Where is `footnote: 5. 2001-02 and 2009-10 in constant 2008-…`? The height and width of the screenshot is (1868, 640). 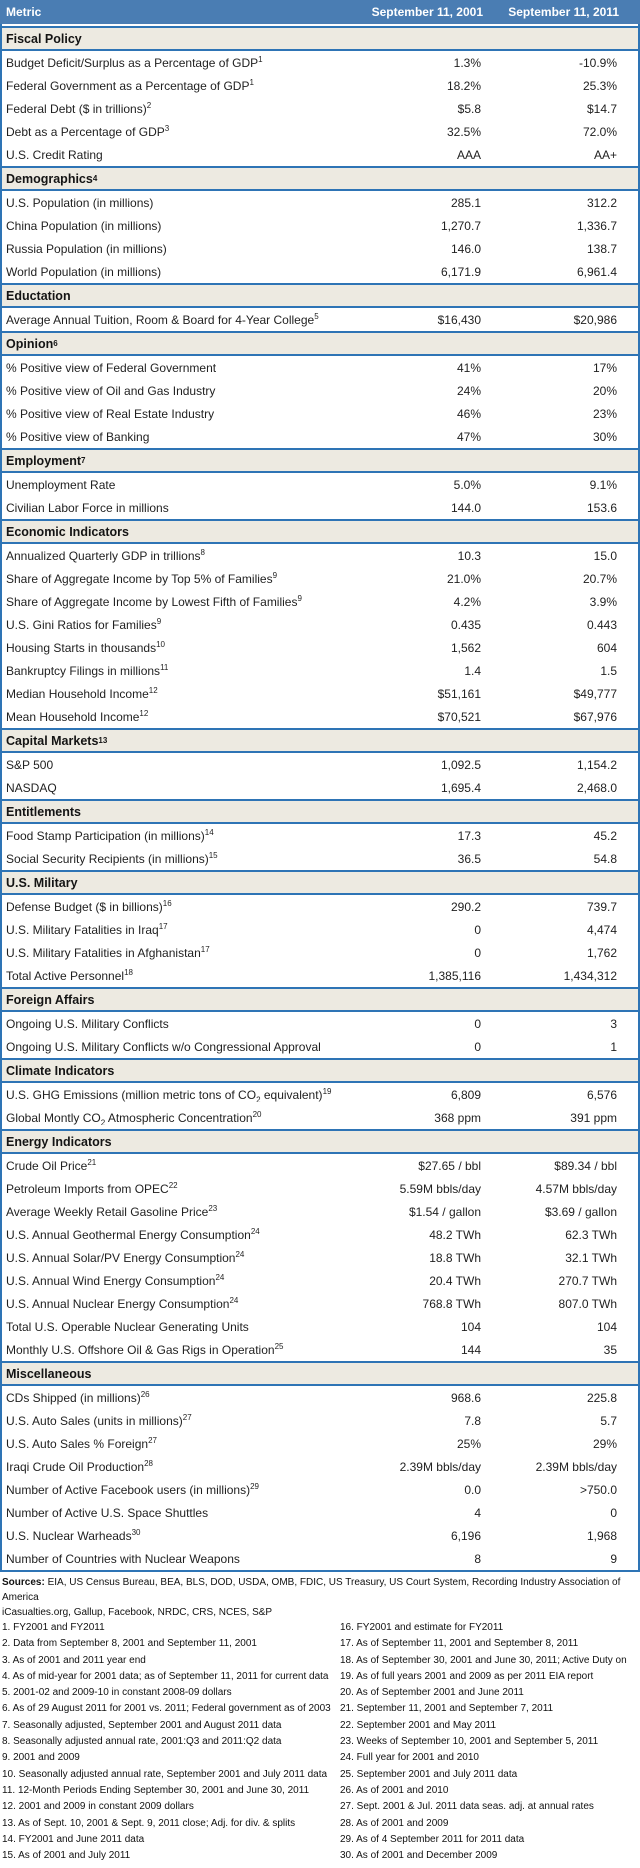
footnote: 5. 2001-02 and 2009-10 in constant 2008-… is located at coordinates (117, 1693).